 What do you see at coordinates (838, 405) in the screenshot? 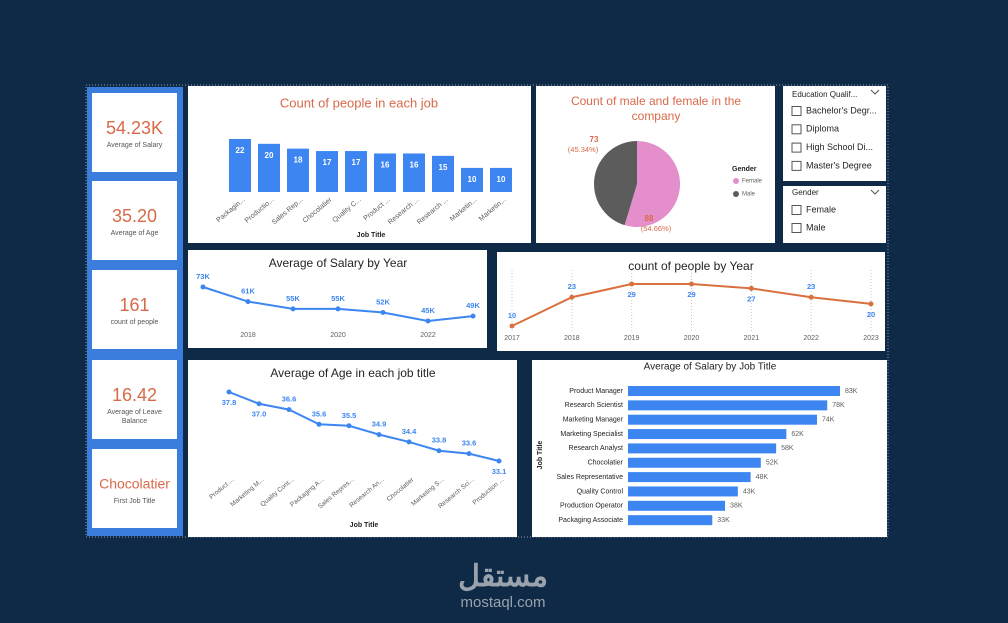
I see `data-label: 78K` at bounding box center [838, 405].